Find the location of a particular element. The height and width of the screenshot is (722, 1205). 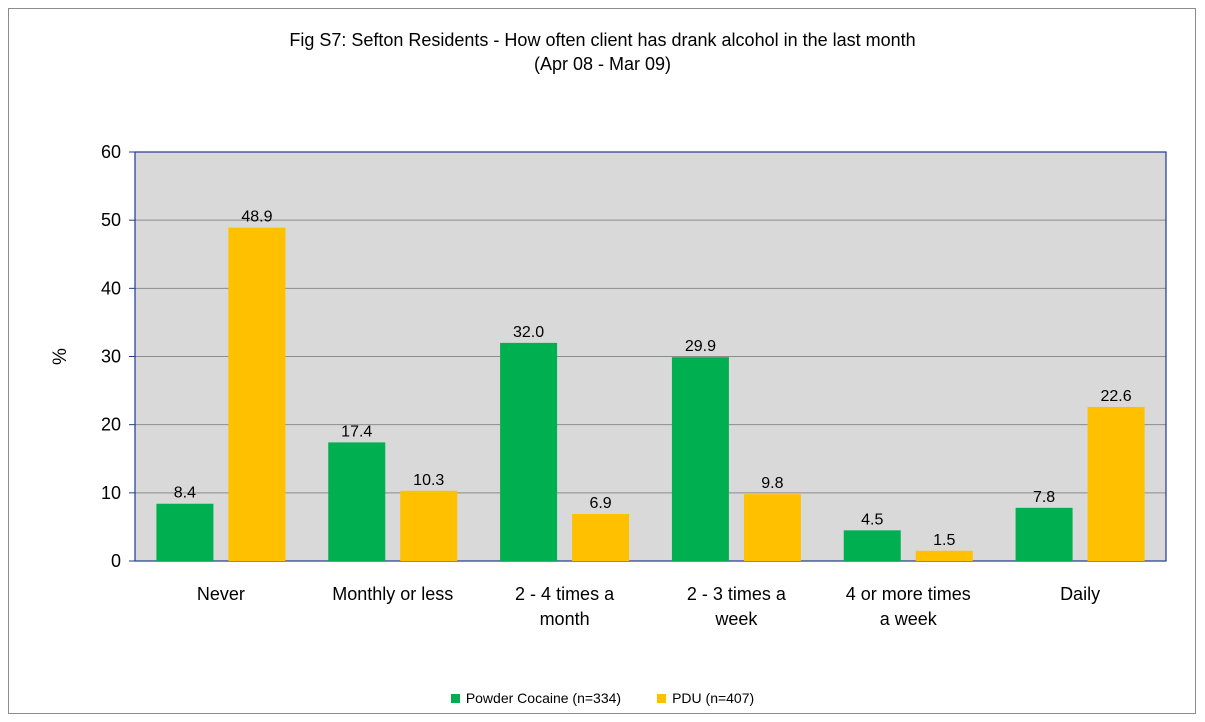

x-tick-label: Never is located at coordinates (221, 594).